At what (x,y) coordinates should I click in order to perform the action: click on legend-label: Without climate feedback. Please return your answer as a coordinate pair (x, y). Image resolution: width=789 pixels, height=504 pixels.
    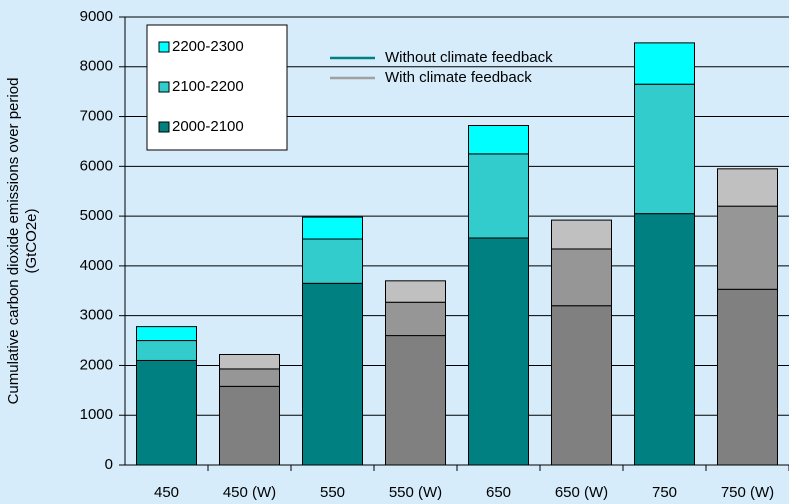
    Looking at the image, I should click on (469, 57).